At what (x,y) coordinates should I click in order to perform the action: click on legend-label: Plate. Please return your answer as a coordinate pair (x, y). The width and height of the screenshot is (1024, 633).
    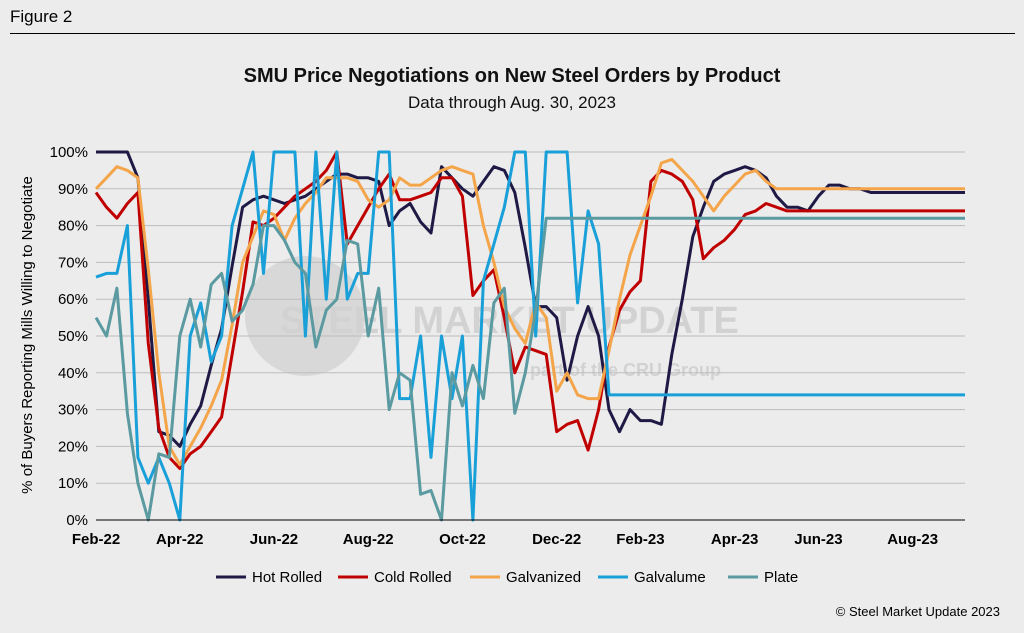
    Looking at the image, I should click on (781, 577).